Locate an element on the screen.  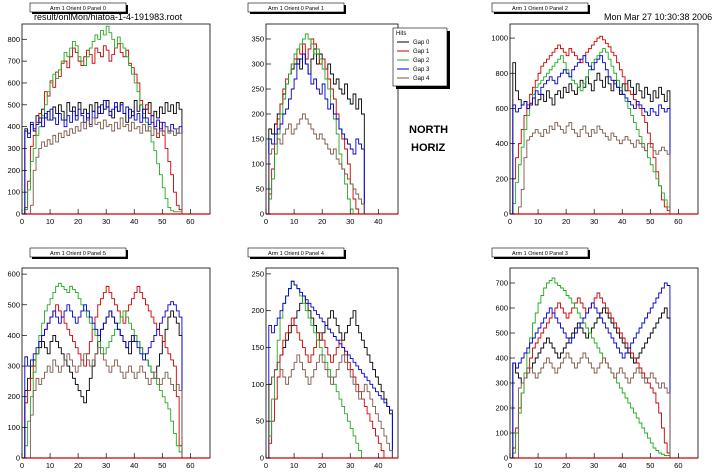
x-tick-label: 60 is located at coordinates (678, 221).